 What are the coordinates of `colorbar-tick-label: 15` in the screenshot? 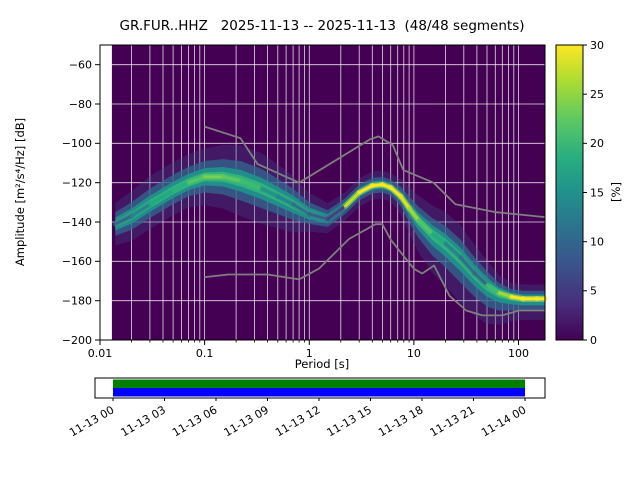 It's located at (597, 192).